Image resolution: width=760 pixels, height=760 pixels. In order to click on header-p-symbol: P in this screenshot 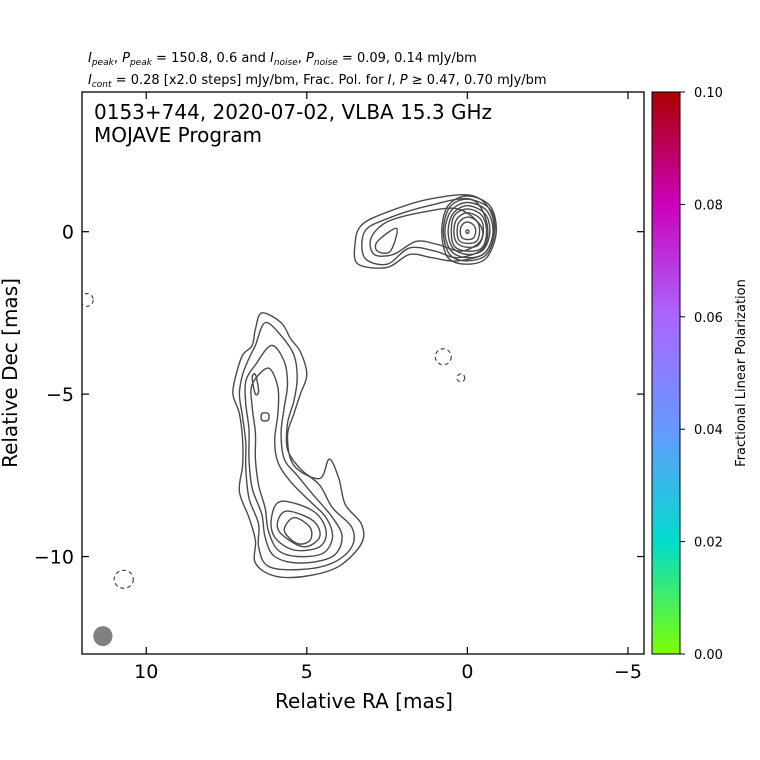, I will do `click(404, 80)`.